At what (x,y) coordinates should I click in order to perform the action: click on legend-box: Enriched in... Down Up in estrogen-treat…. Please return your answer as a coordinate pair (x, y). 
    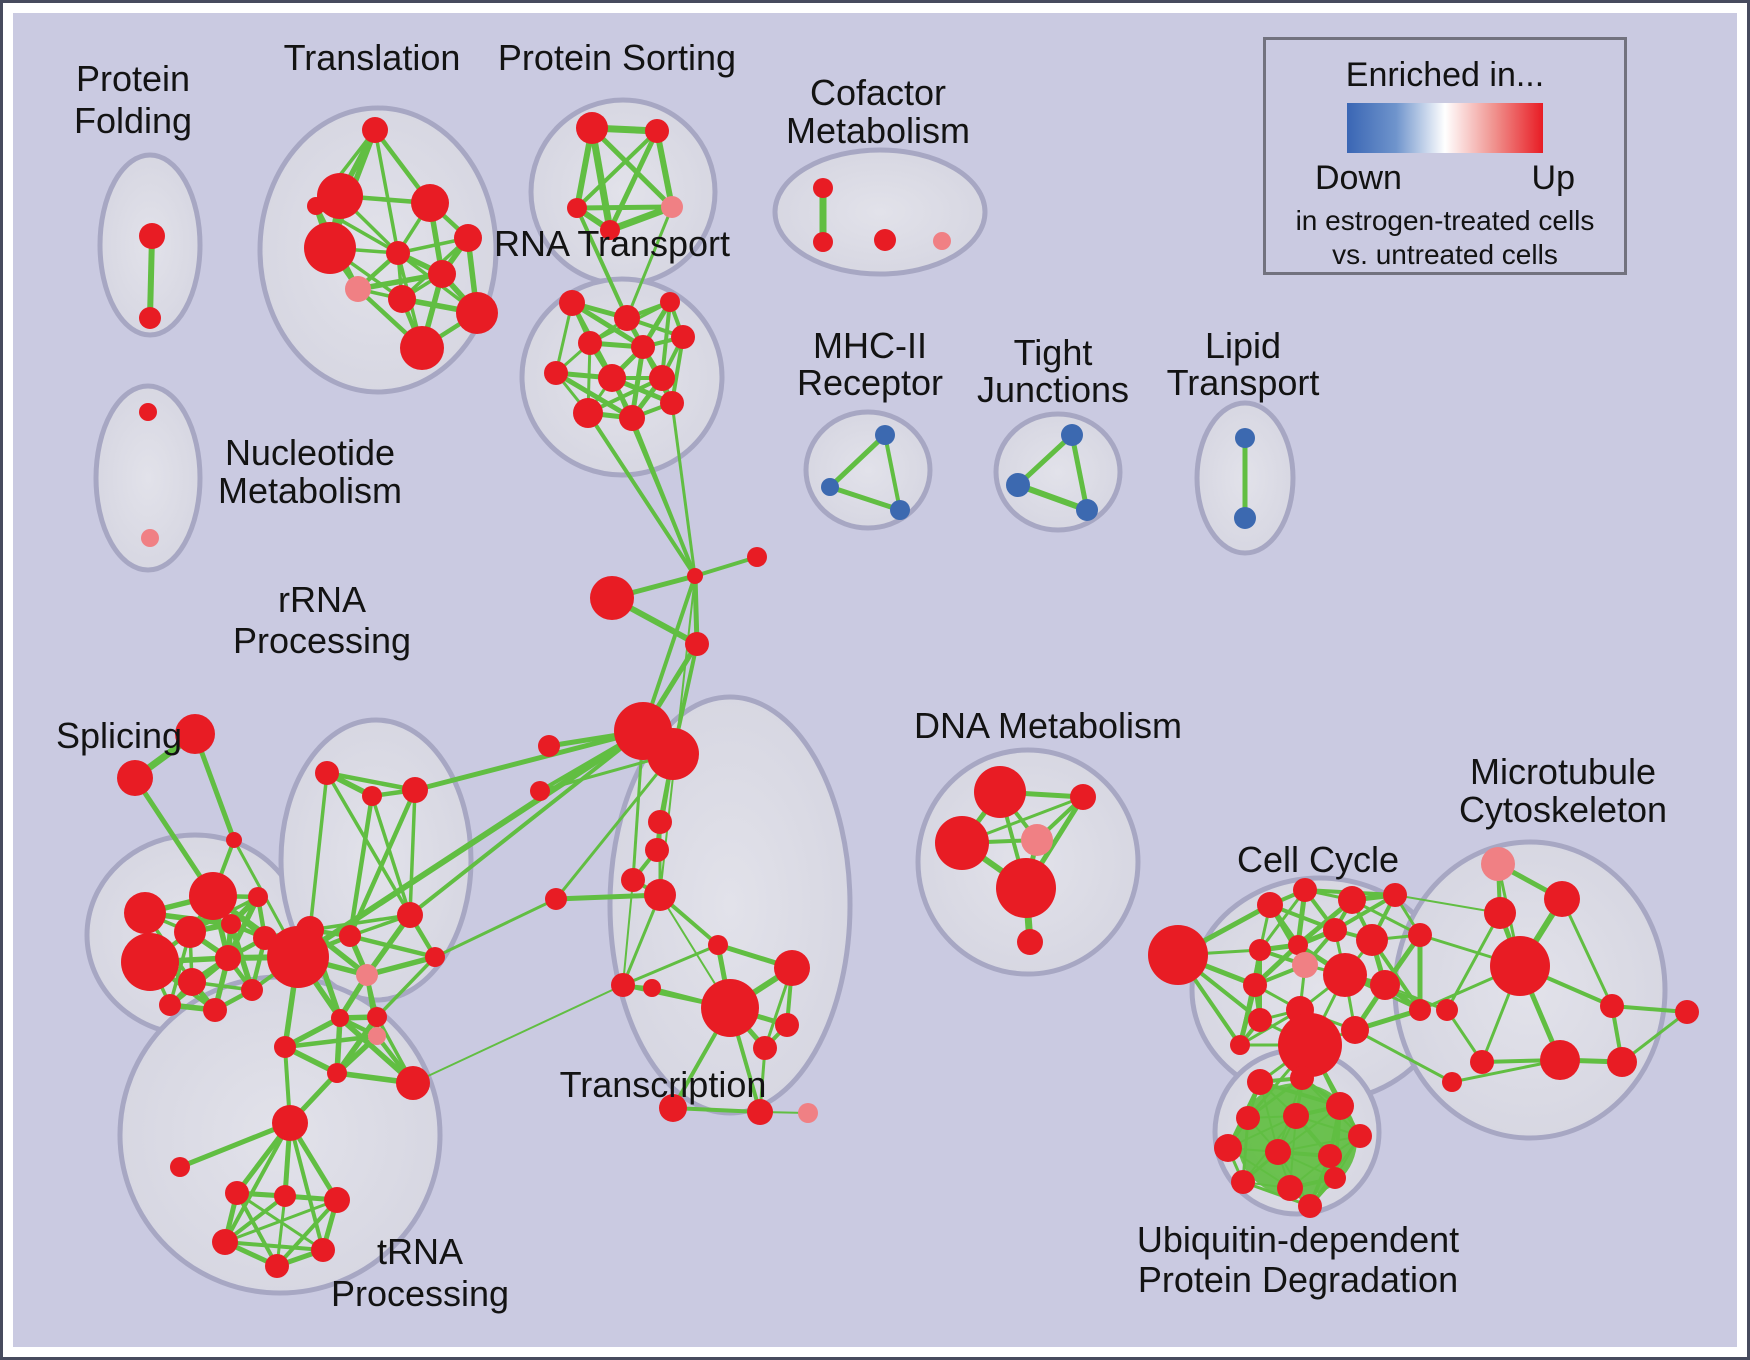
    Looking at the image, I should click on (1445, 156).